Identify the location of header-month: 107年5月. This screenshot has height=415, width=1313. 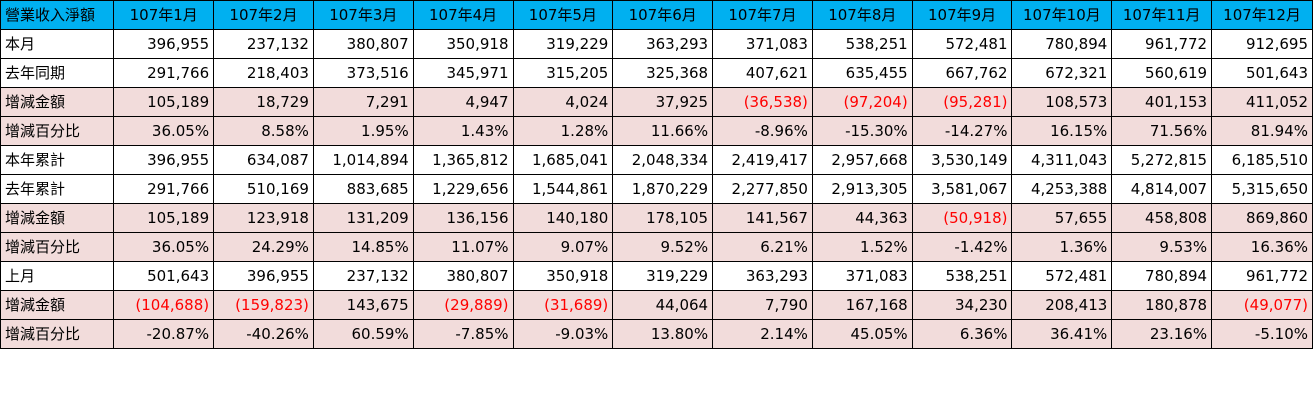
(563, 15).